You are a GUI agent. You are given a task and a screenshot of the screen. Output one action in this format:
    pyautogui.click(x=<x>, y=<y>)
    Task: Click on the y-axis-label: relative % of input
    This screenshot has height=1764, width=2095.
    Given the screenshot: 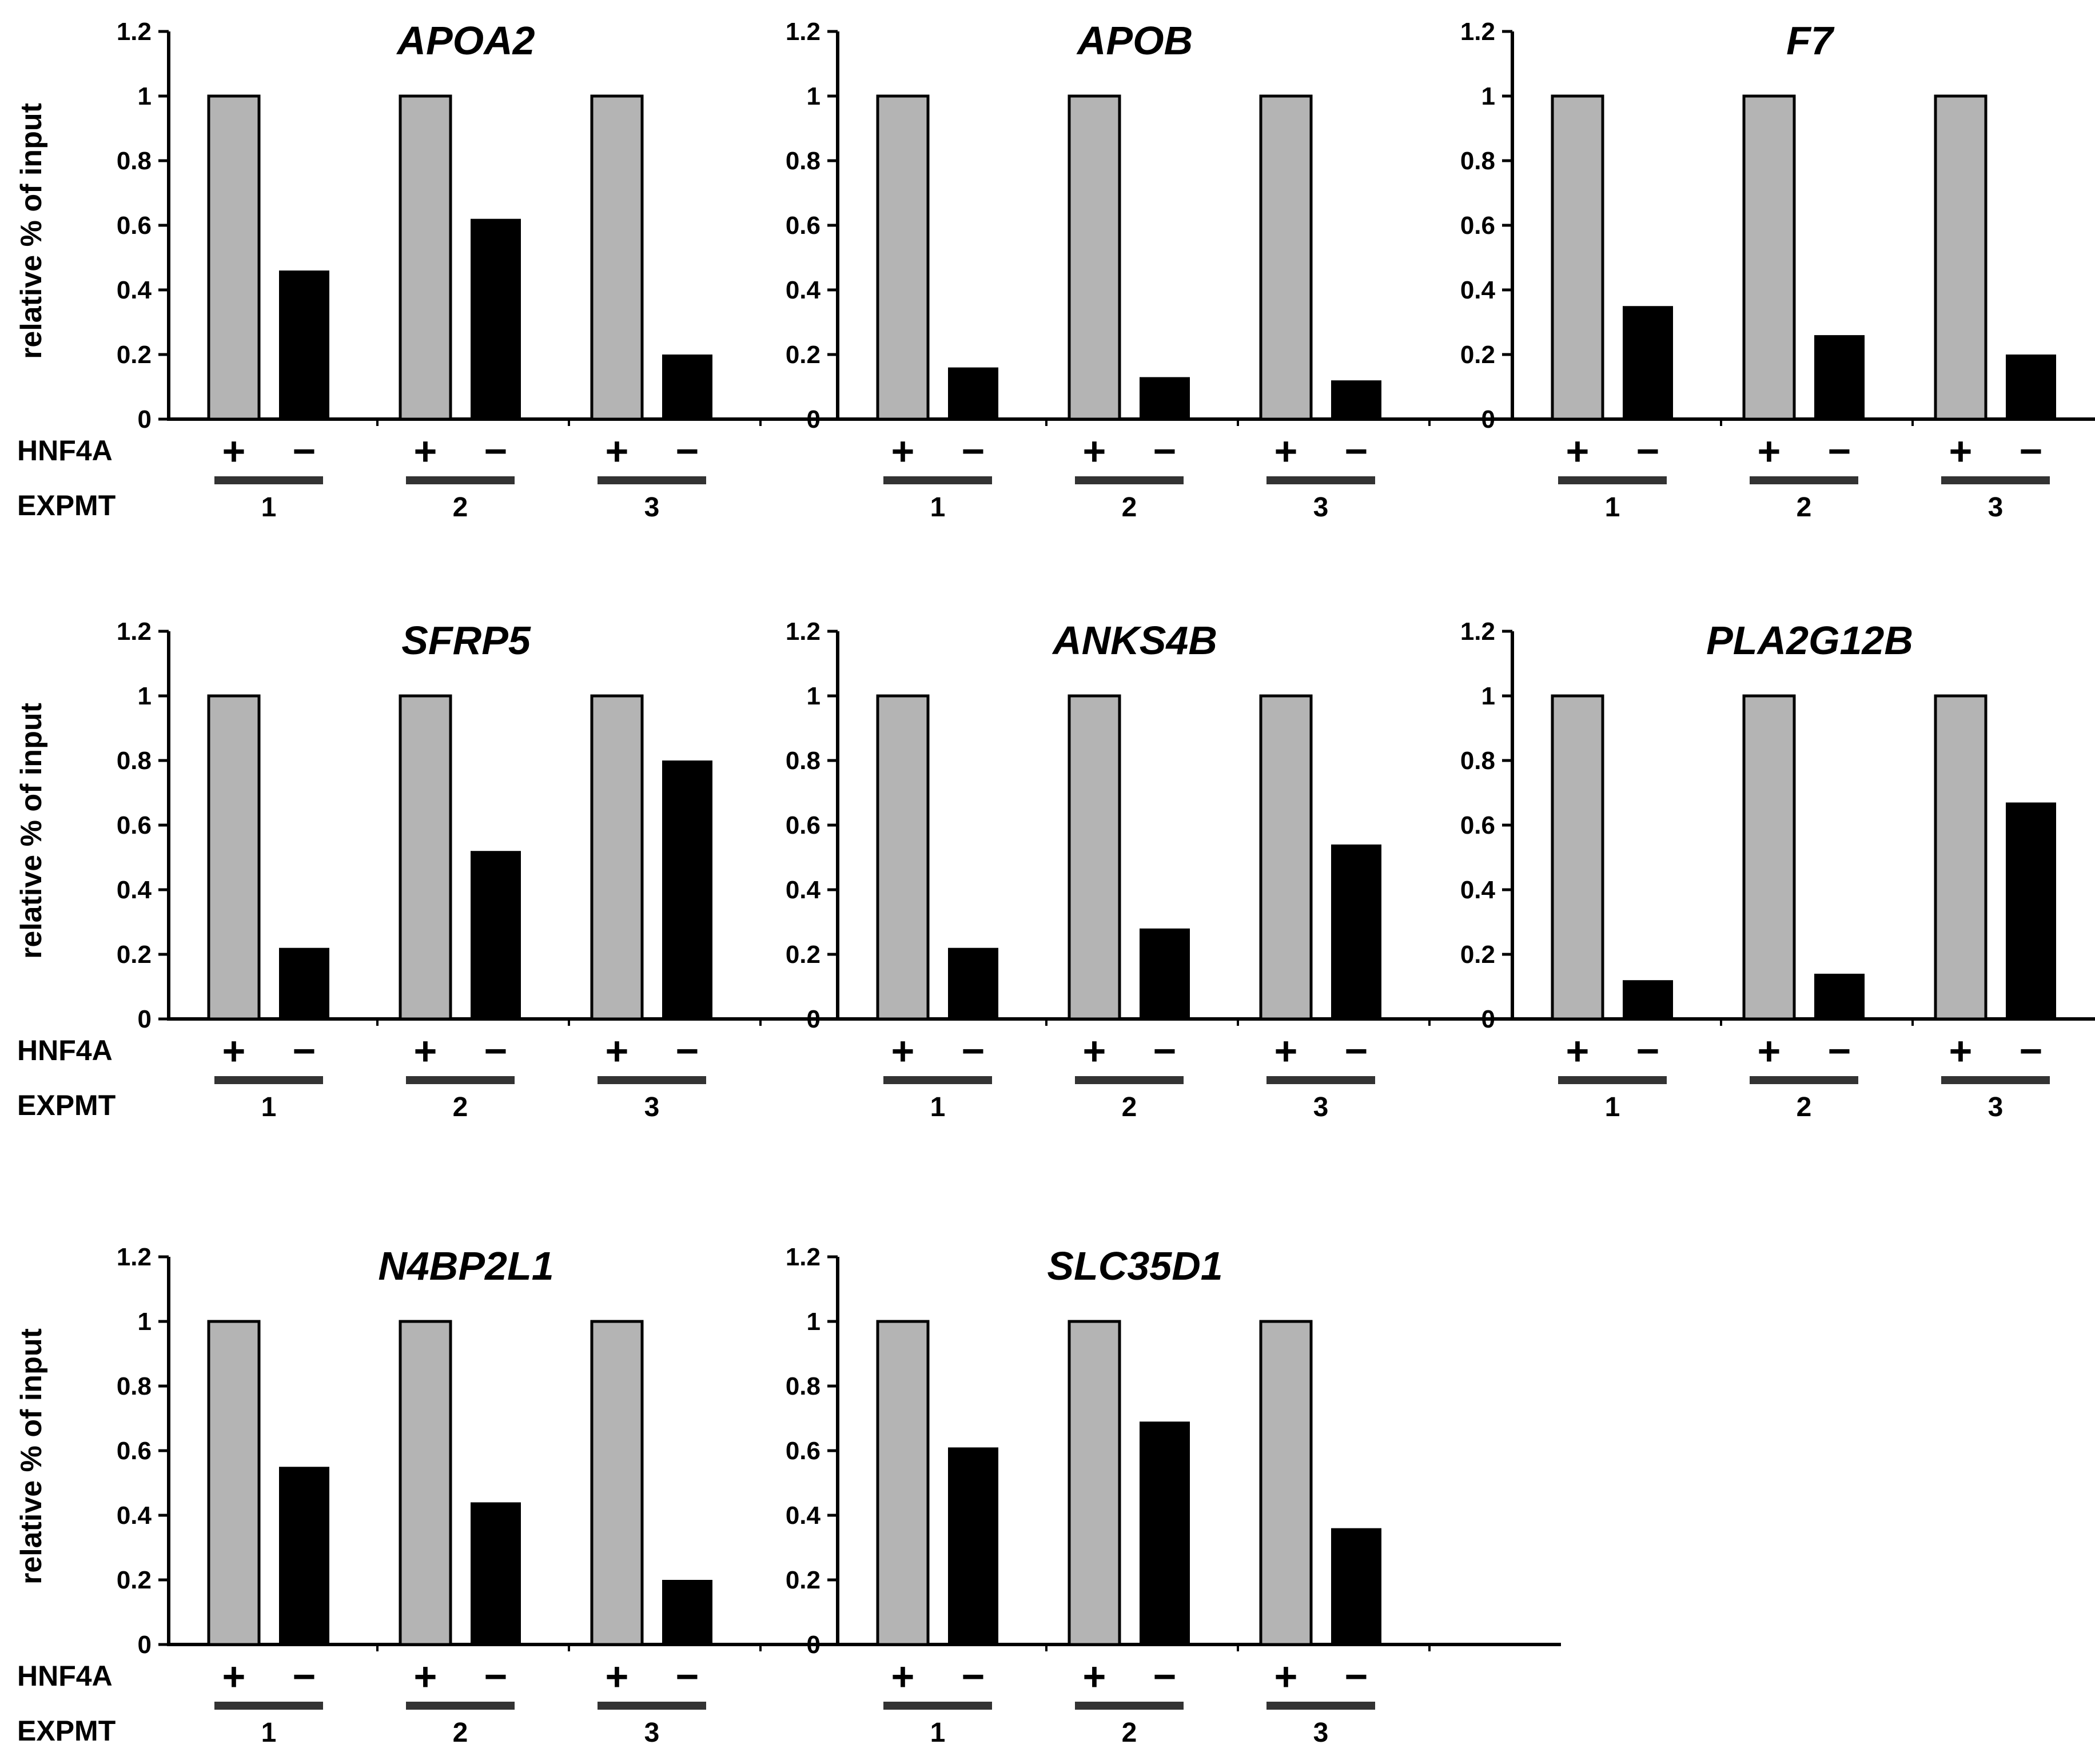 What is the action you would take?
    pyautogui.click(x=31, y=231)
    